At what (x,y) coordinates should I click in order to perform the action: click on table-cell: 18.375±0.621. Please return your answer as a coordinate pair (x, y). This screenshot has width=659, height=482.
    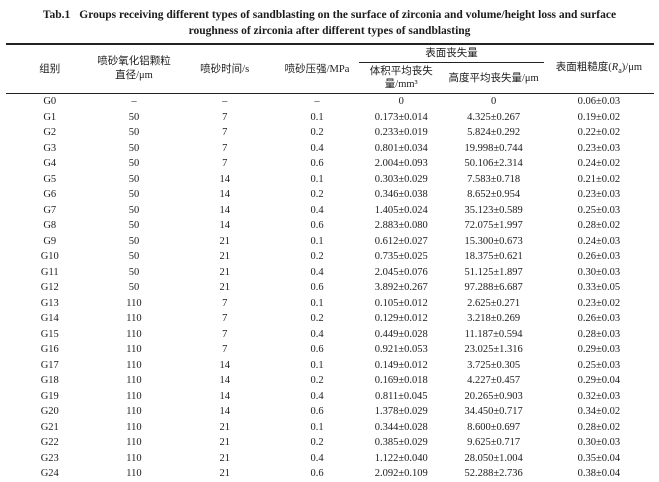
    Looking at the image, I should click on (493, 256).